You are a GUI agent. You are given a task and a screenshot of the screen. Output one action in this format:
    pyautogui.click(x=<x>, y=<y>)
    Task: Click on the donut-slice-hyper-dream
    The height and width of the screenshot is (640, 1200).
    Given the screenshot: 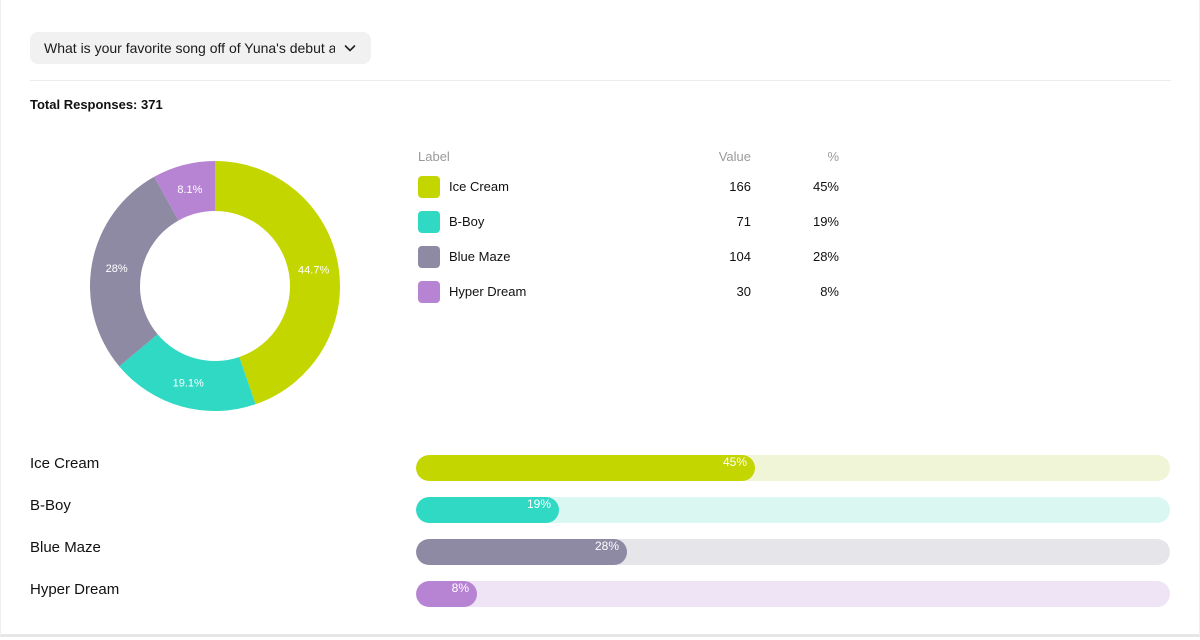 What is the action you would take?
    pyautogui.click(x=184, y=191)
    